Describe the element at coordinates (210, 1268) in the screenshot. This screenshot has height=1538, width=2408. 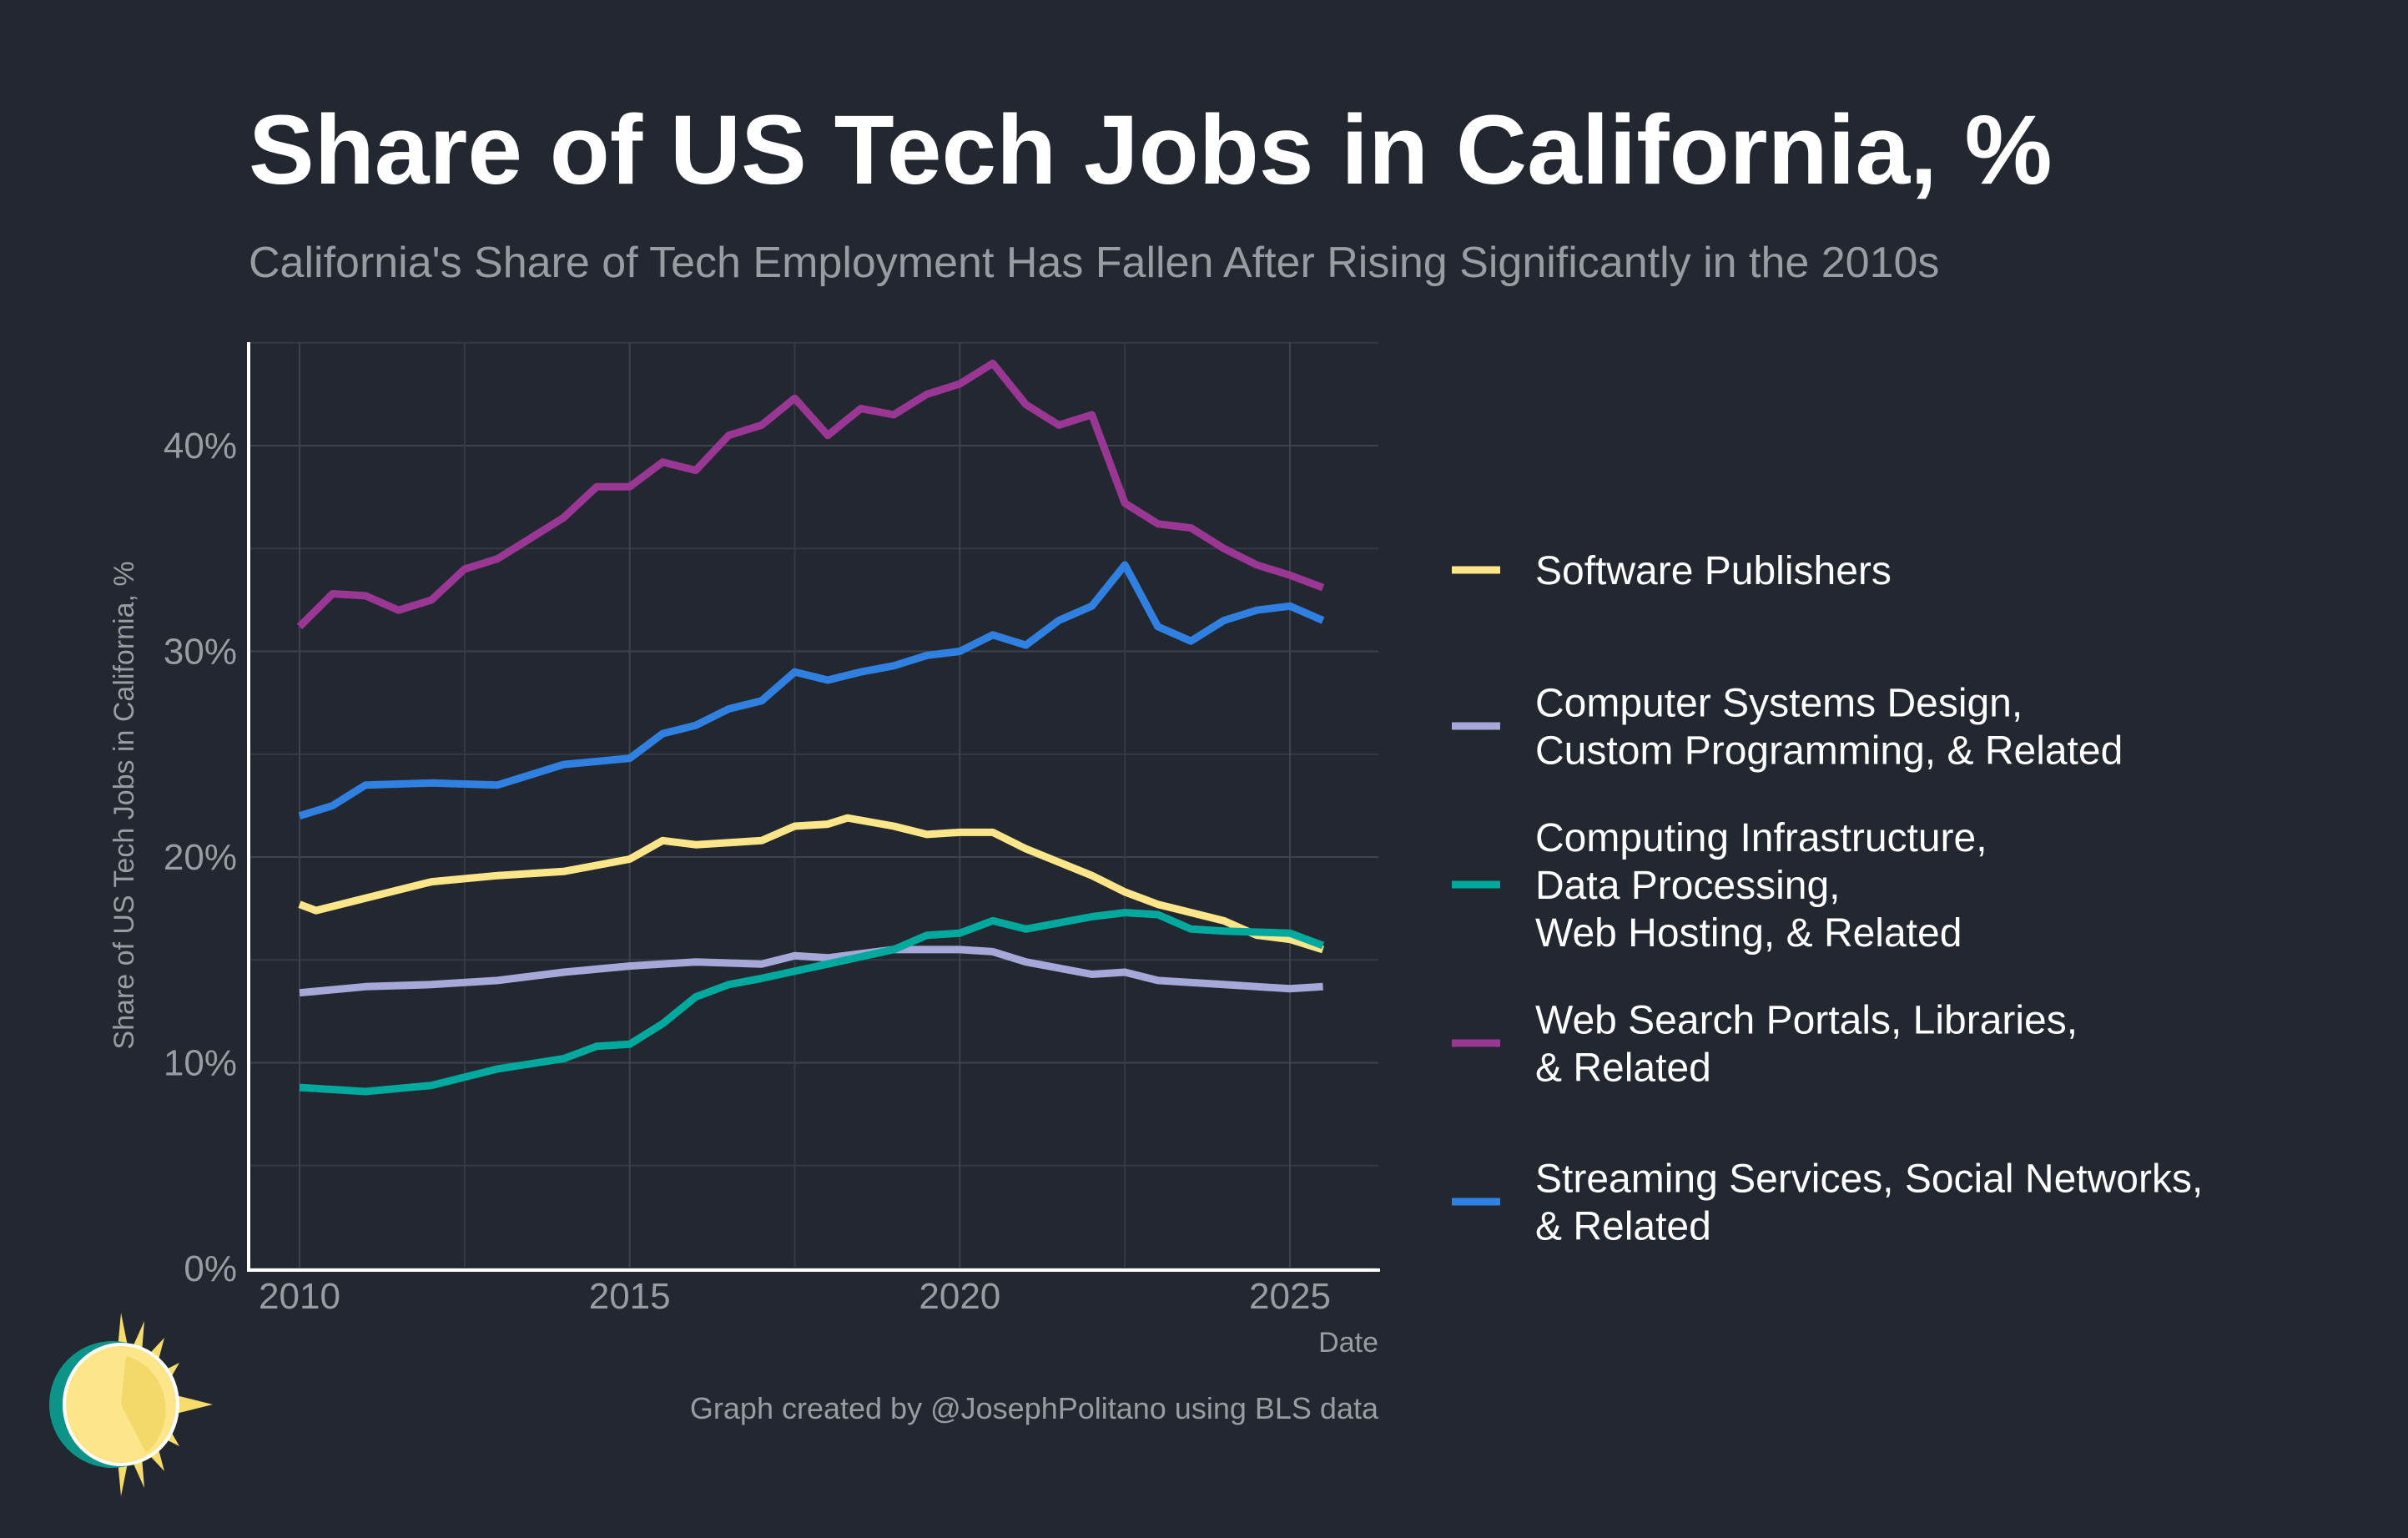
I see `y-tick-label: 0%` at that location.